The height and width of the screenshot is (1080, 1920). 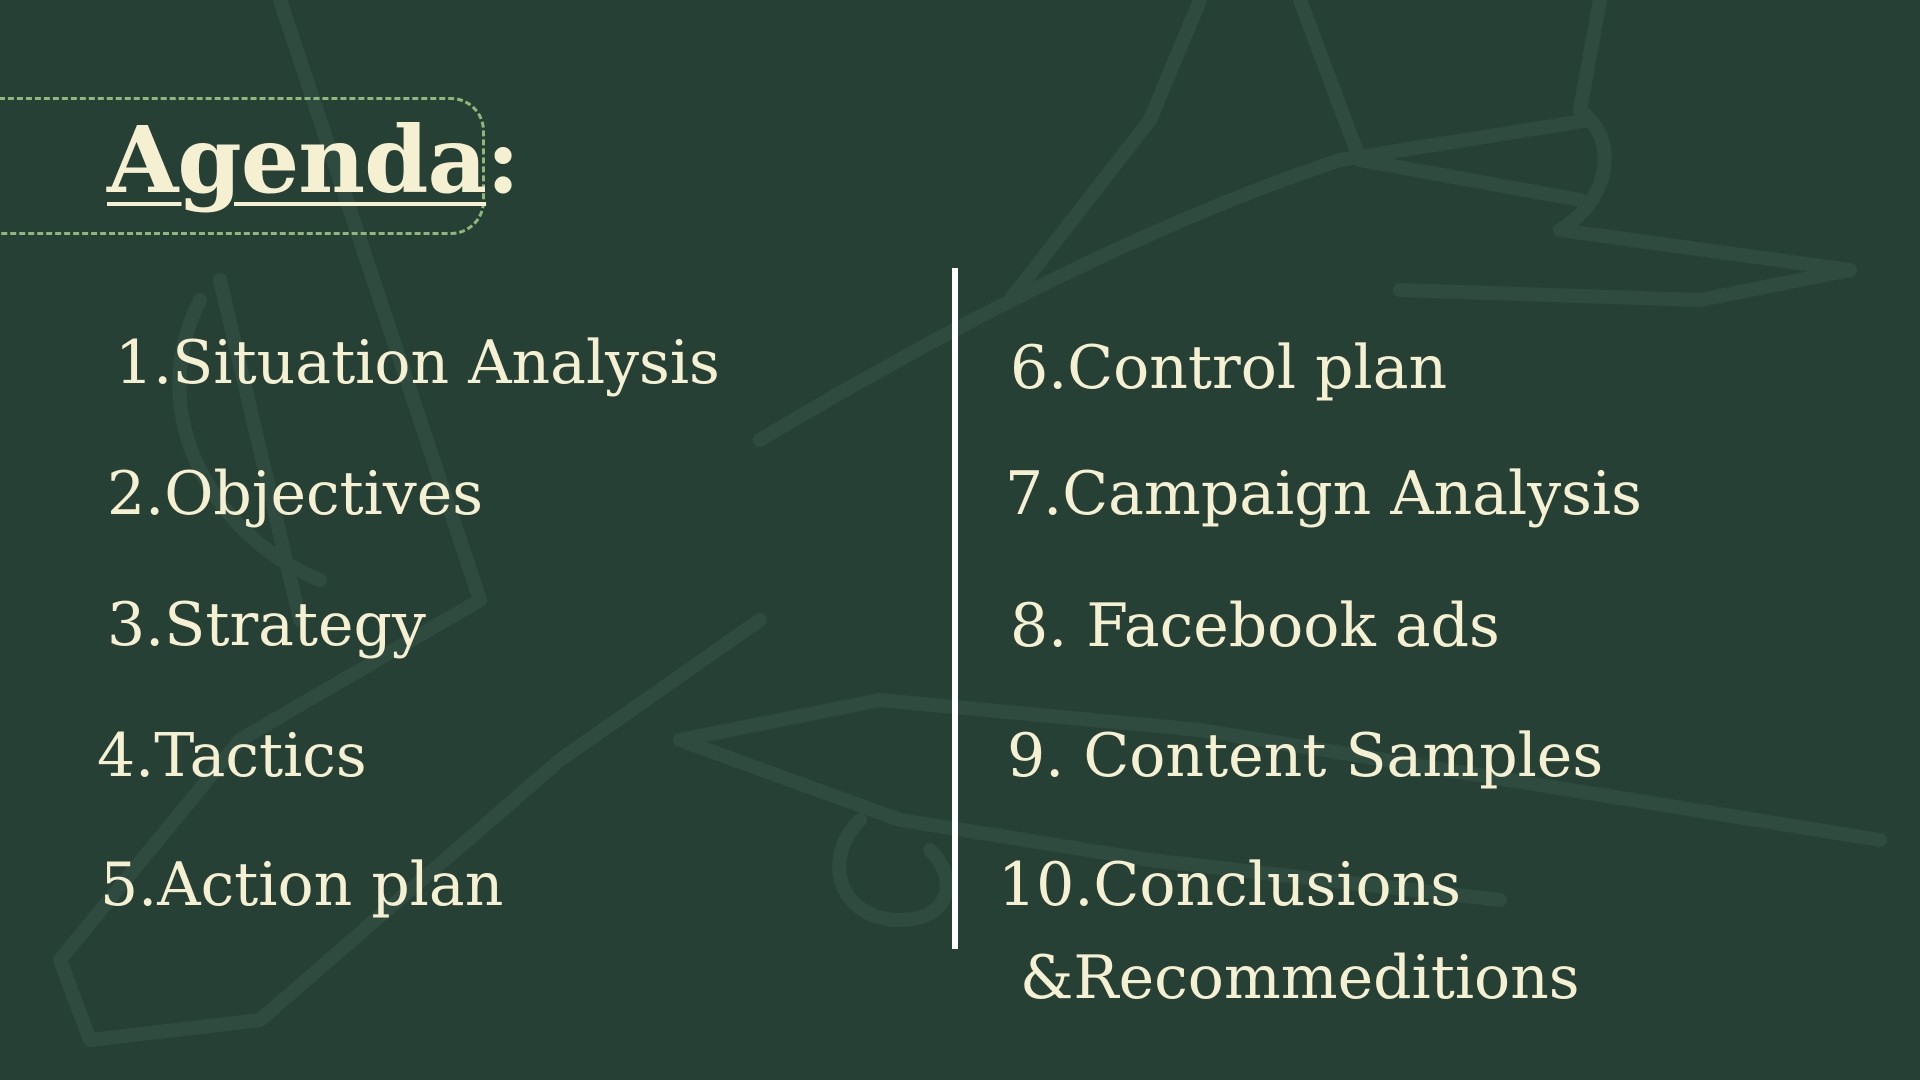 What do you see at coordinates (1230, 885) in the screenshot?
I see `agenda-item-10: 10.Conclusions` at bounding box center [1230, 885].